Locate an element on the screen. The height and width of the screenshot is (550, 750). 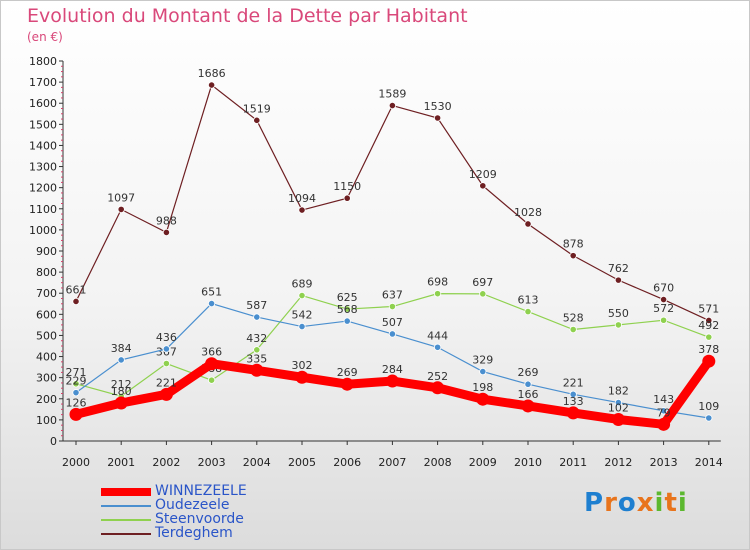
data-label: 661 is located at coordinates (76, 289).